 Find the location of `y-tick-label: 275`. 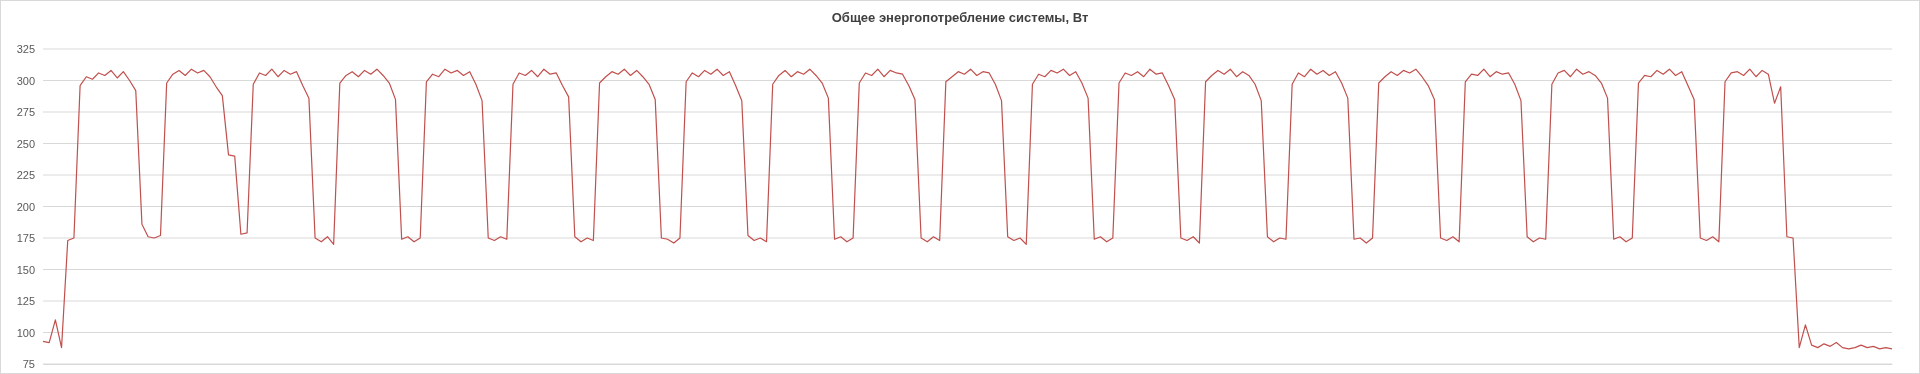

y-tick-label: 275 is located at coordinates (25, 112).